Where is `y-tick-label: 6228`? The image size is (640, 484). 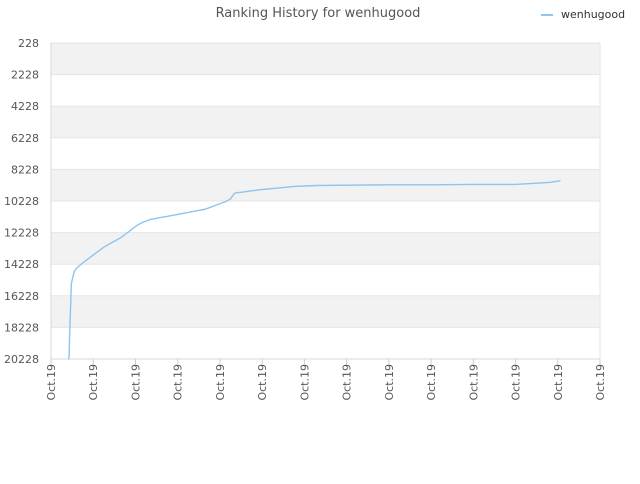
y-tick-label: 6228 is located at coordinates (25, 138).